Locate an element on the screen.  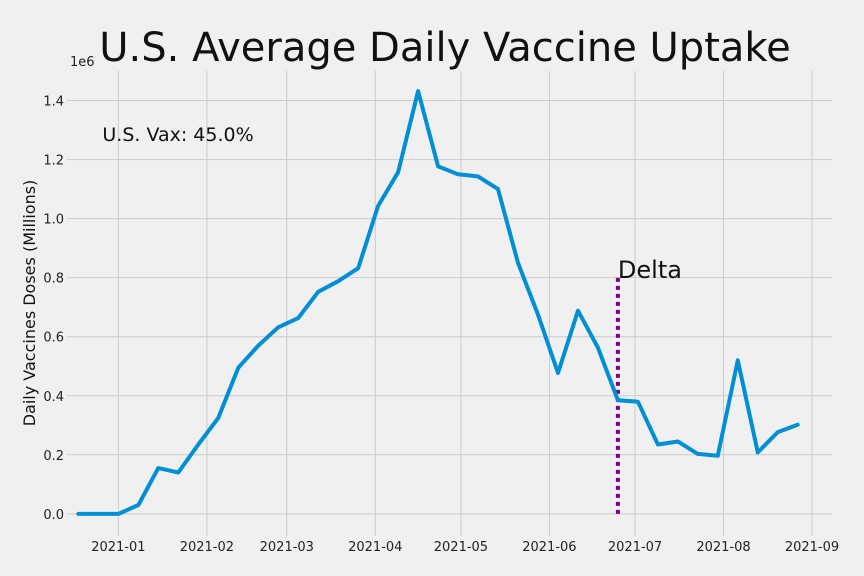
x-tick-label: 2021-02 is located at coordinates (207, 547).